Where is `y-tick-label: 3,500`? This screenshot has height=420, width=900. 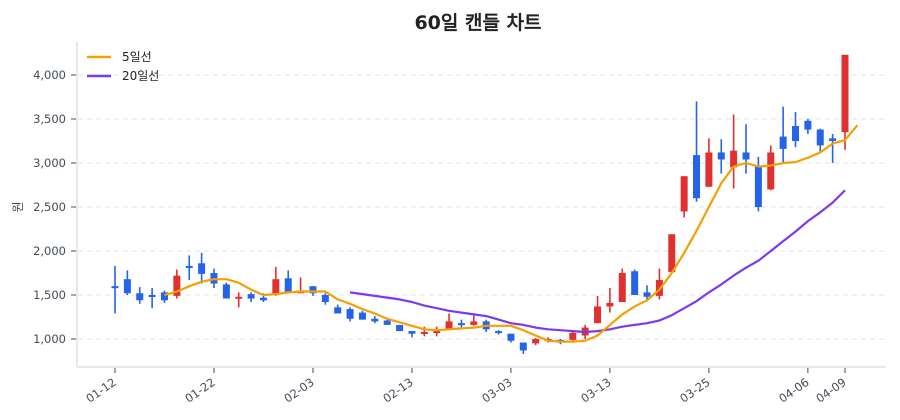
y-tick-label: 3,500 is located at coordinates (49, 119).